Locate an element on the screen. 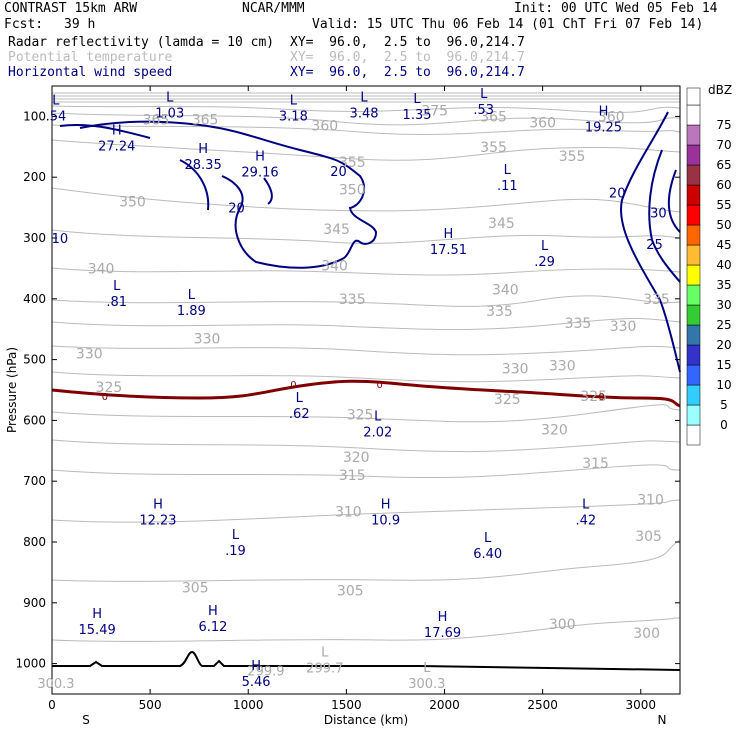 This screenshot has height=740, width=740. wind-extremum-value: 6.40 is located at coordinates (487, 554).